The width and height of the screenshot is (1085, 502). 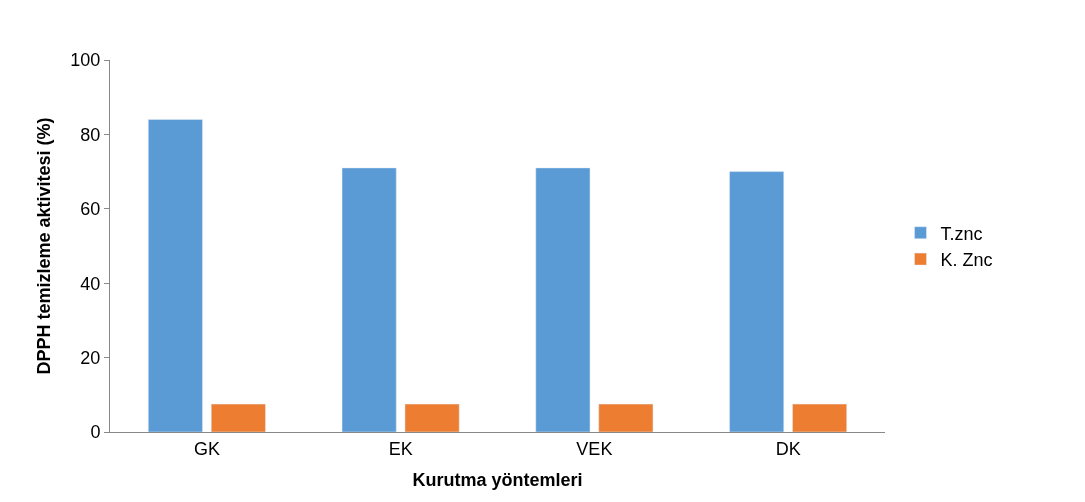 I want to click on x-tick-label: EK, so click(x=400, y=448).